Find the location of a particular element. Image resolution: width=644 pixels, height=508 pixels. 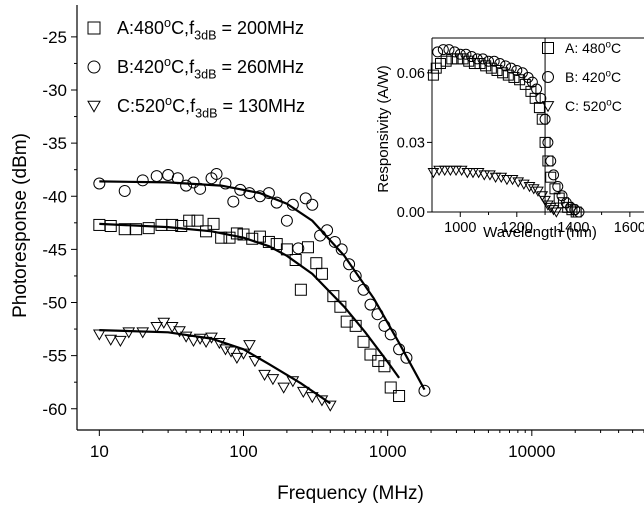

legend-text-tail: = 130MHz is located at coordinates (262, 106).